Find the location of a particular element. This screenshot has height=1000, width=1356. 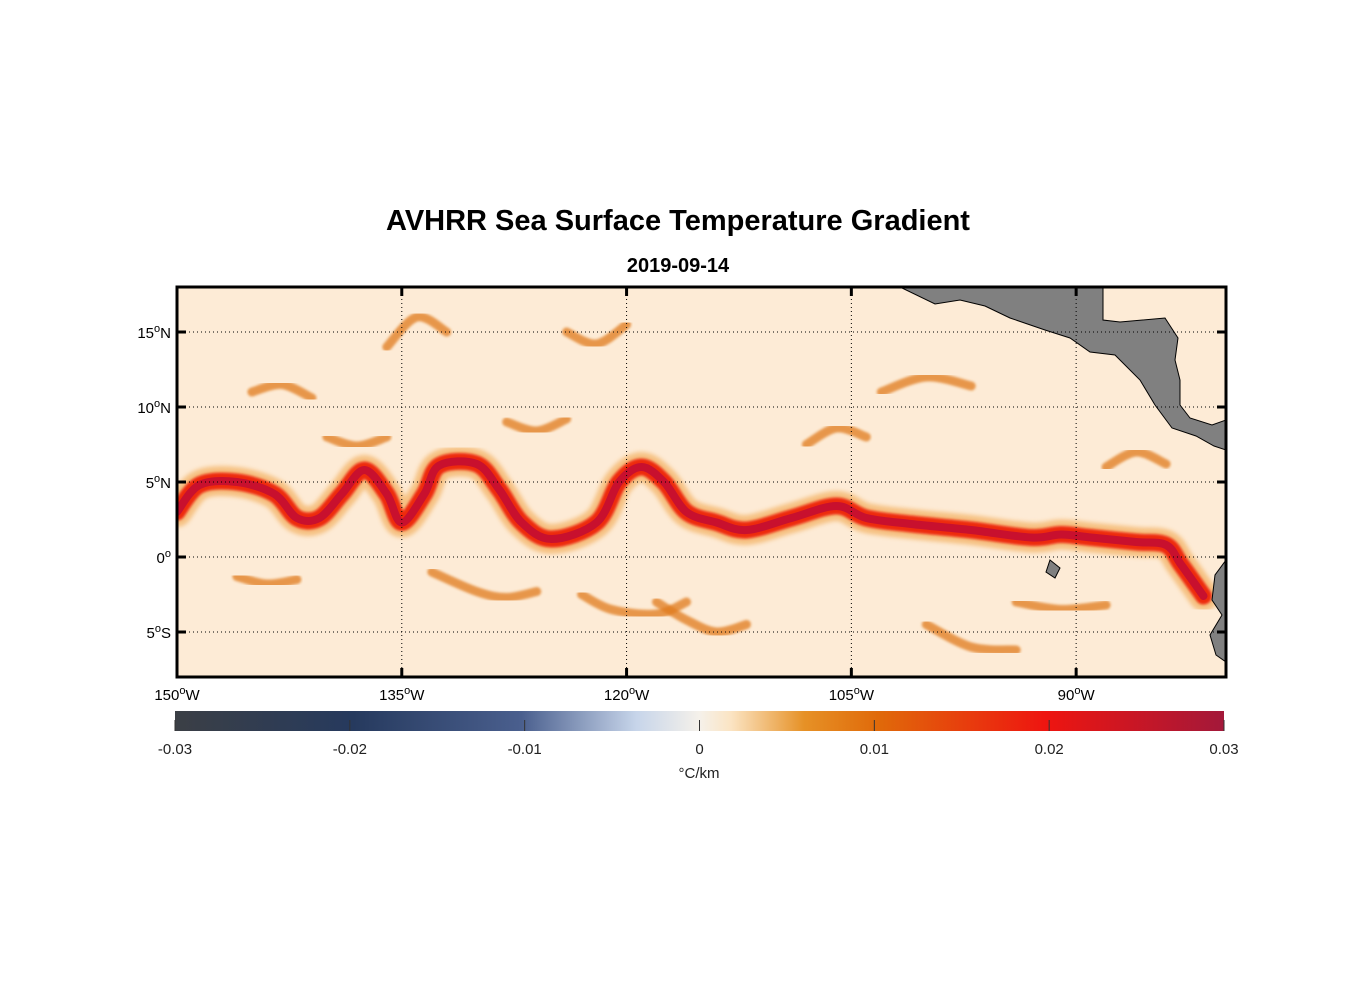

south-america-coast is located at coordinates (1217, 611).